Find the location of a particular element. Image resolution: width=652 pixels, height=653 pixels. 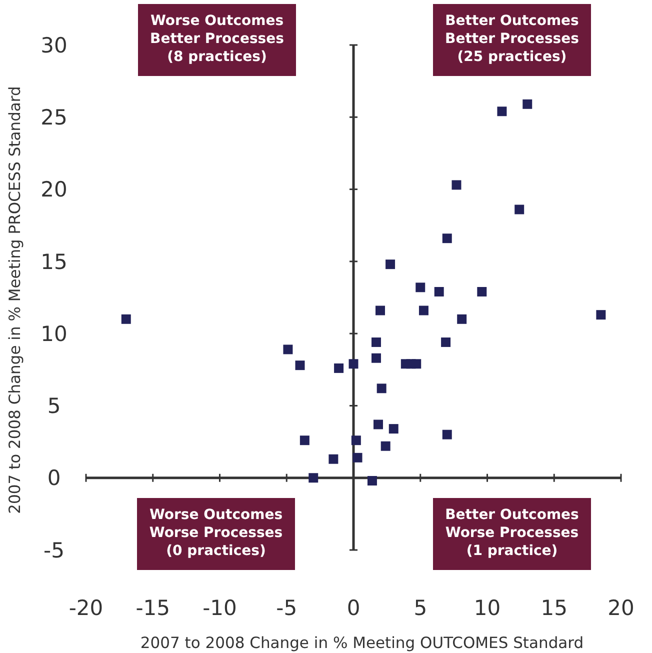

y-tick-label: 30 is located at coordinates (54, 45).